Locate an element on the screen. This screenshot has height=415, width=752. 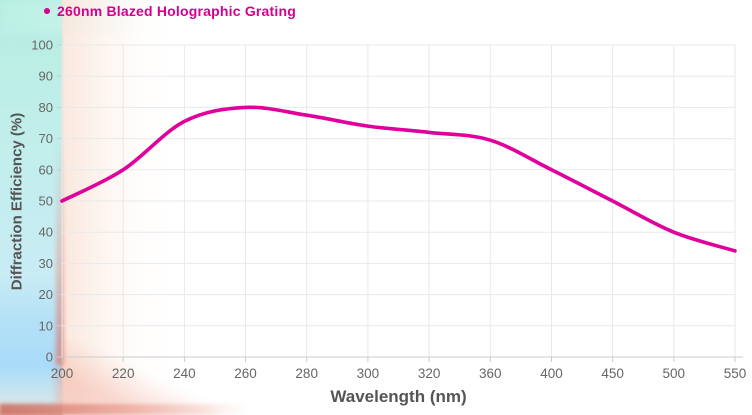
y-tick-label: 30 is located at coordinates (46, 263).